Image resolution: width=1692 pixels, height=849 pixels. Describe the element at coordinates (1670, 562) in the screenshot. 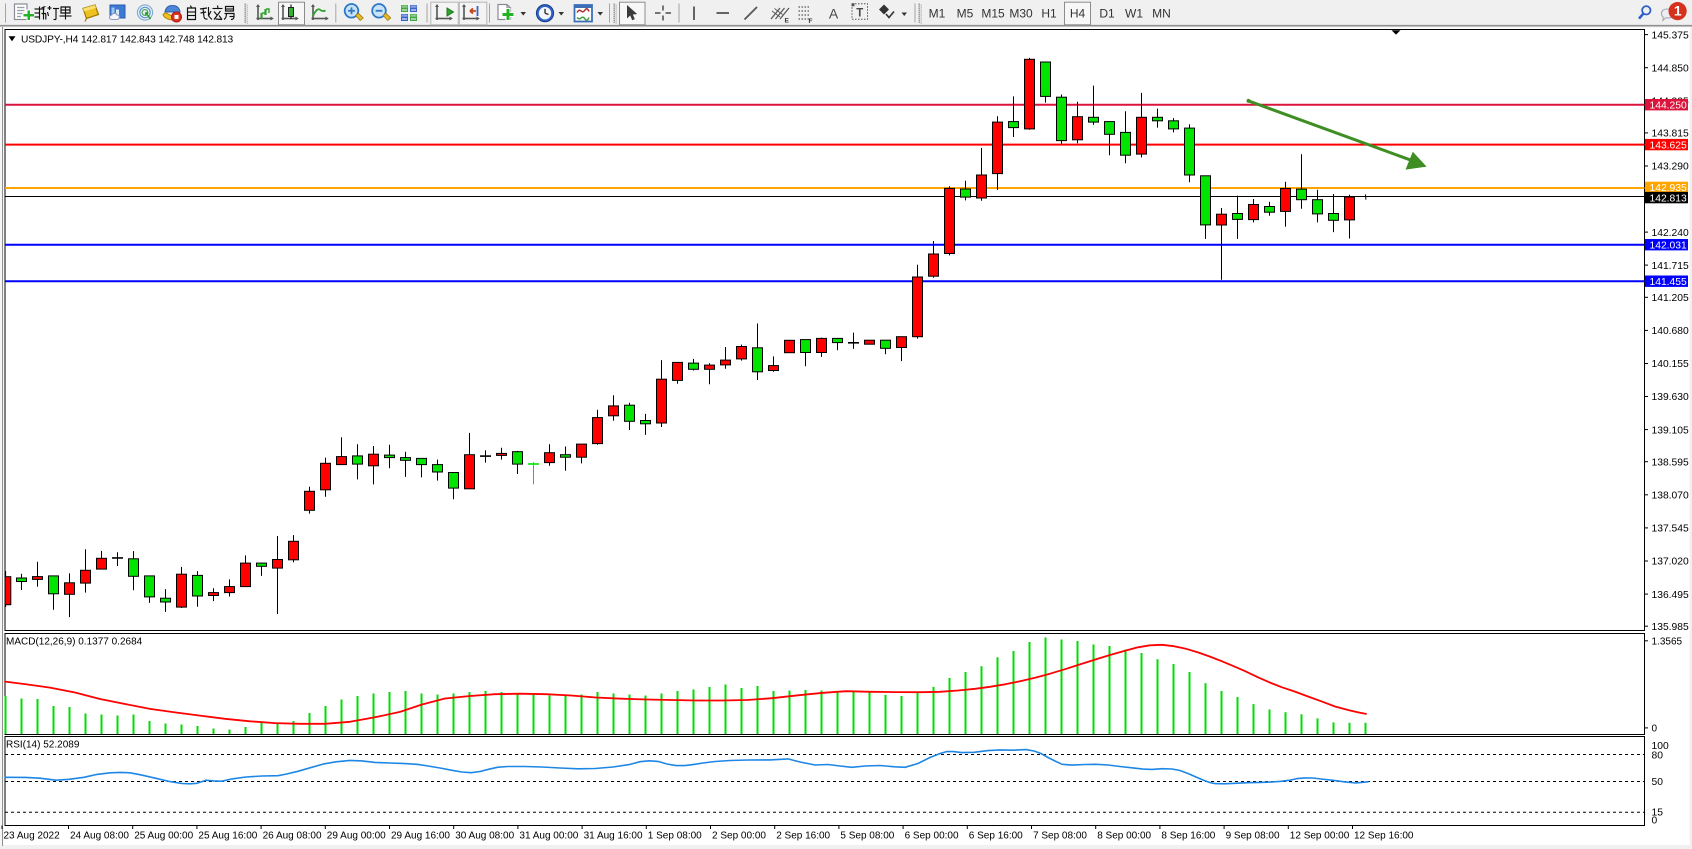

I see `svg-text: 137.020` at that location.